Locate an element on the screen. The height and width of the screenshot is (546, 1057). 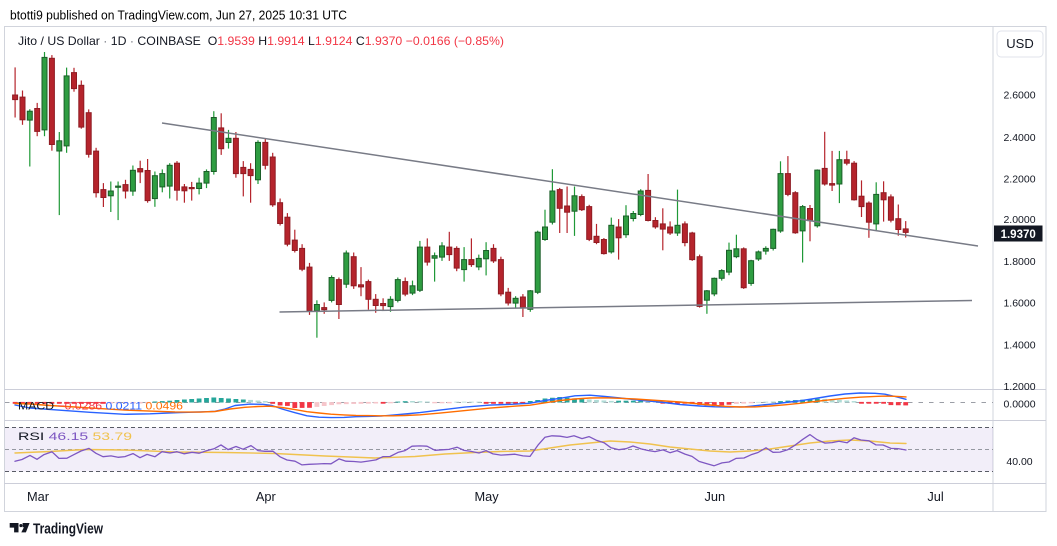
svg-text: 1.8000 is located at coordinates (1019, 262).